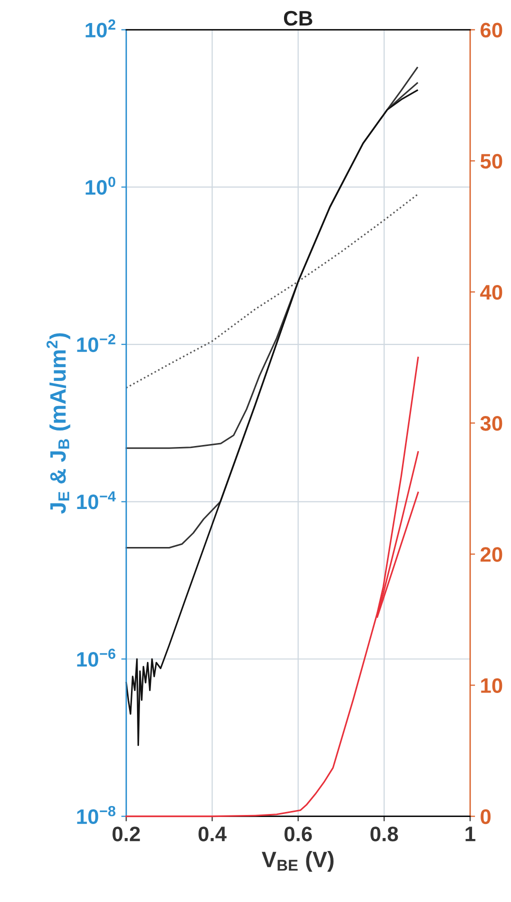  I want to click on y2-tick-label: 10, so click(491, 685).